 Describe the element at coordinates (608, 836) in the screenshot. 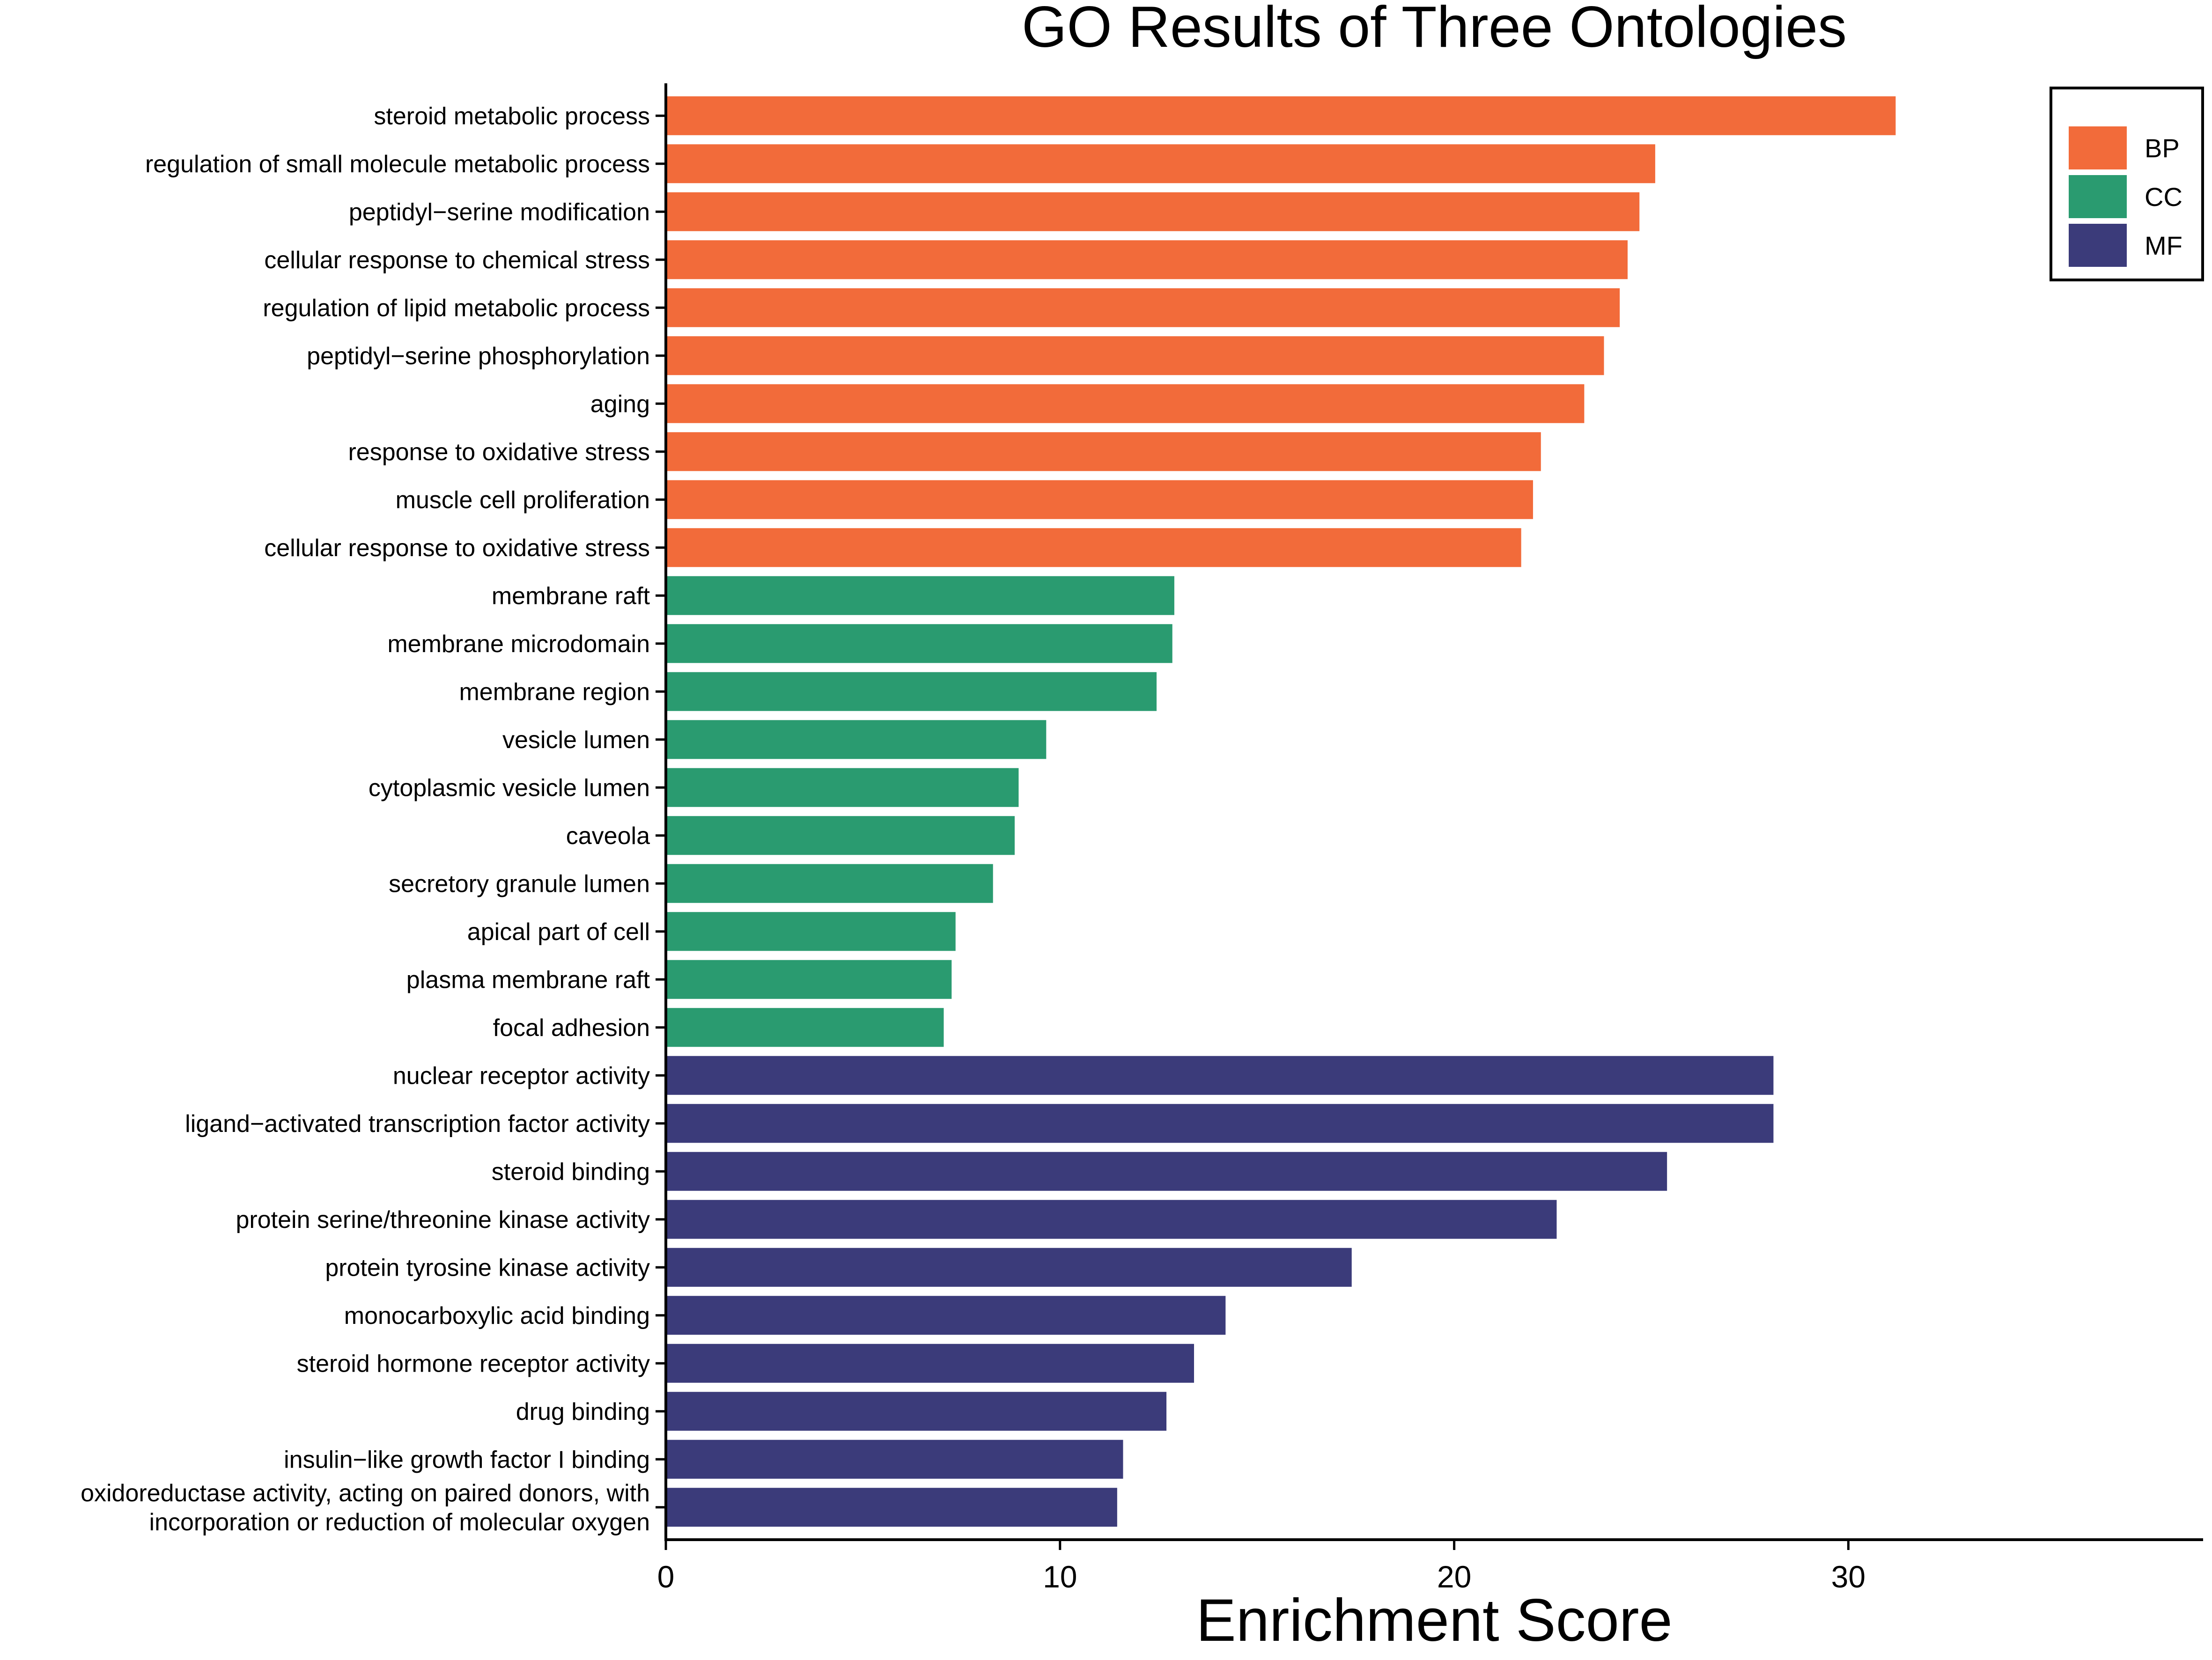

I see `y-tick-label: caveola` at that location.